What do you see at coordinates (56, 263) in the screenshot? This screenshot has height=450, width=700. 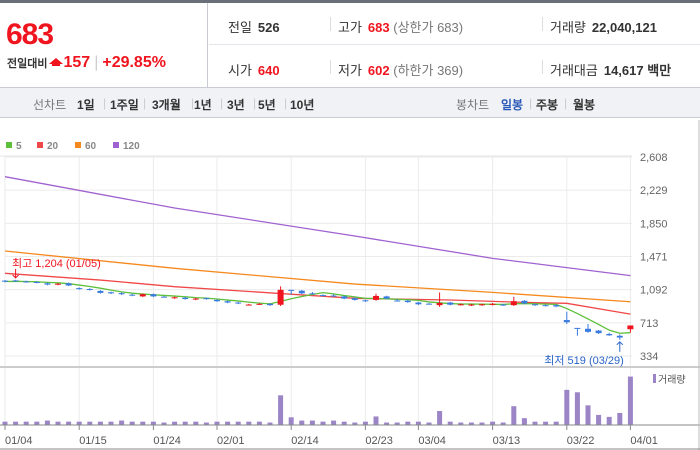 I see `max-annotation: 최고 1,204 (01/05)` at bounding box center [56, 263].